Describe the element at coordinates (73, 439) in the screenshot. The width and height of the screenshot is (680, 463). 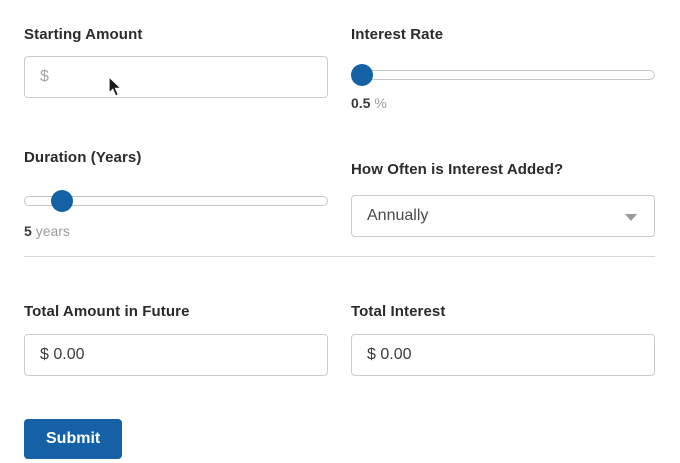
I see `submit-button: Submit` at that location.